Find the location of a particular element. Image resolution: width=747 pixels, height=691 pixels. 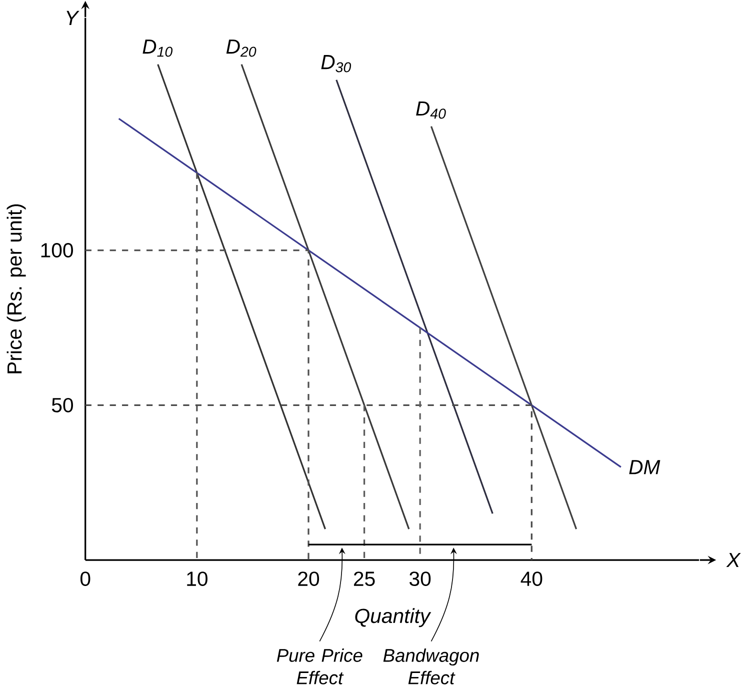

x-tick-label: 20 is located at coordinates (309, 579).